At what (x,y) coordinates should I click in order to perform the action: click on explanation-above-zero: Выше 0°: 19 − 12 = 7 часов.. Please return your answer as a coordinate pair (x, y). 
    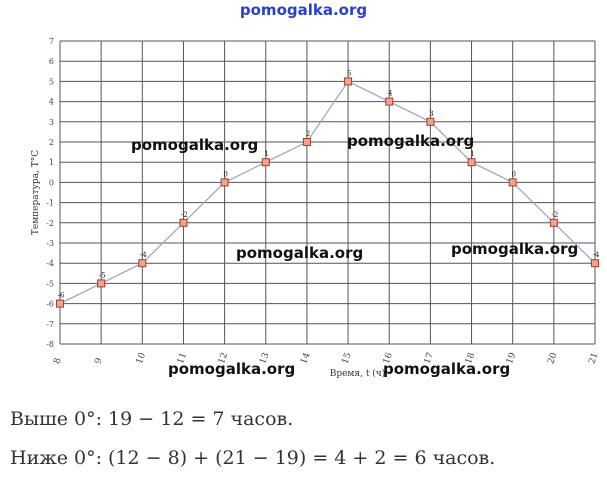
    Looking at the image, I should click on (152, 419).